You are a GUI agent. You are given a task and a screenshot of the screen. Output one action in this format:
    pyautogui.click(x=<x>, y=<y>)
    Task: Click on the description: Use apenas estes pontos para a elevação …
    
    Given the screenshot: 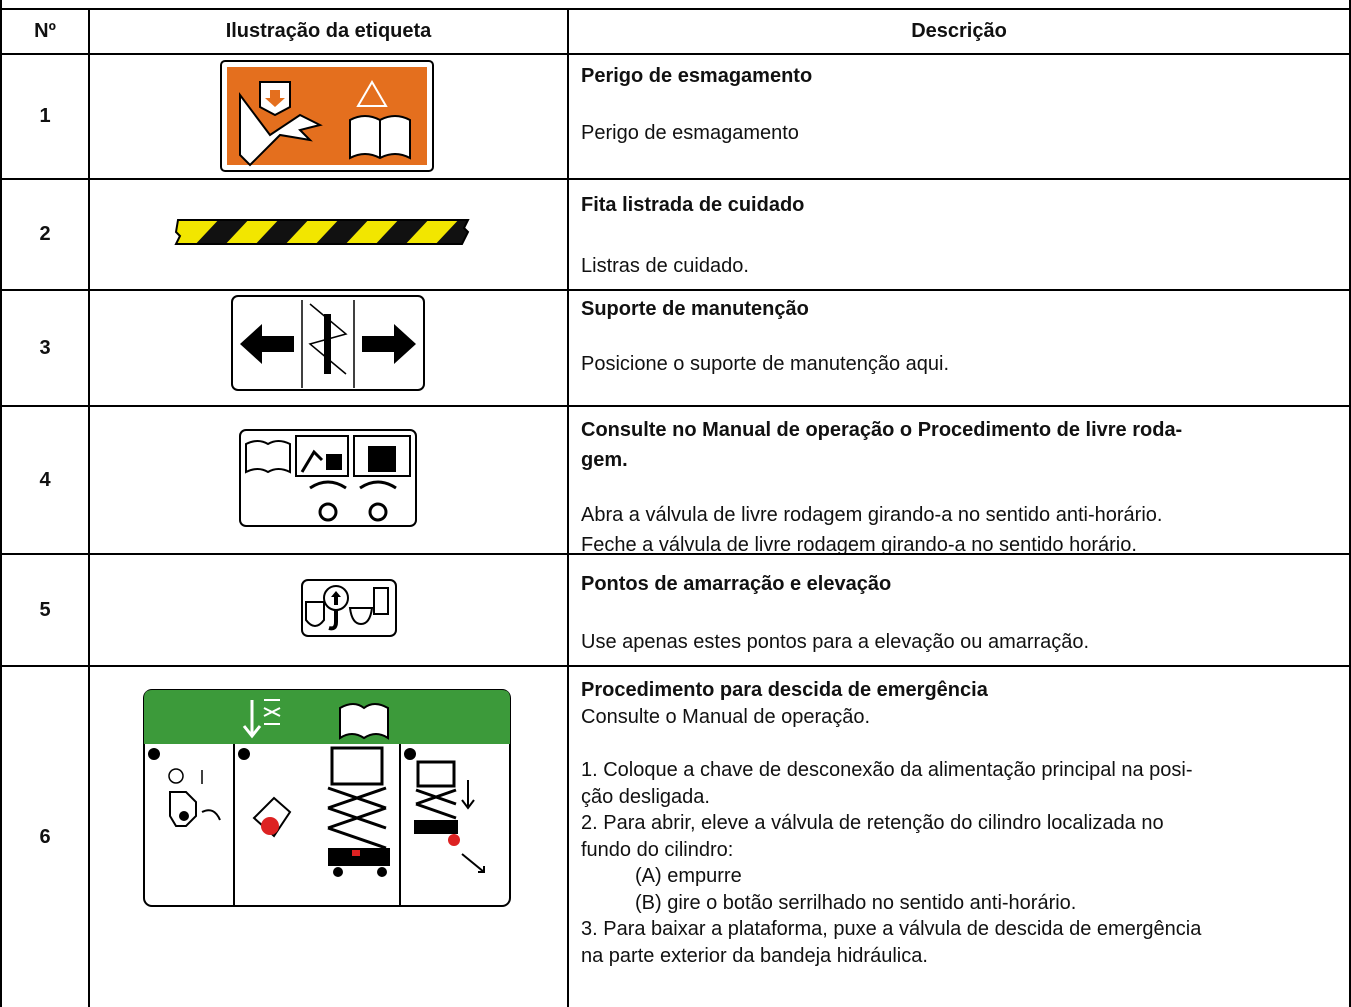 What is the action you would take?
    pyautogui.click(x=835, y=642)
    